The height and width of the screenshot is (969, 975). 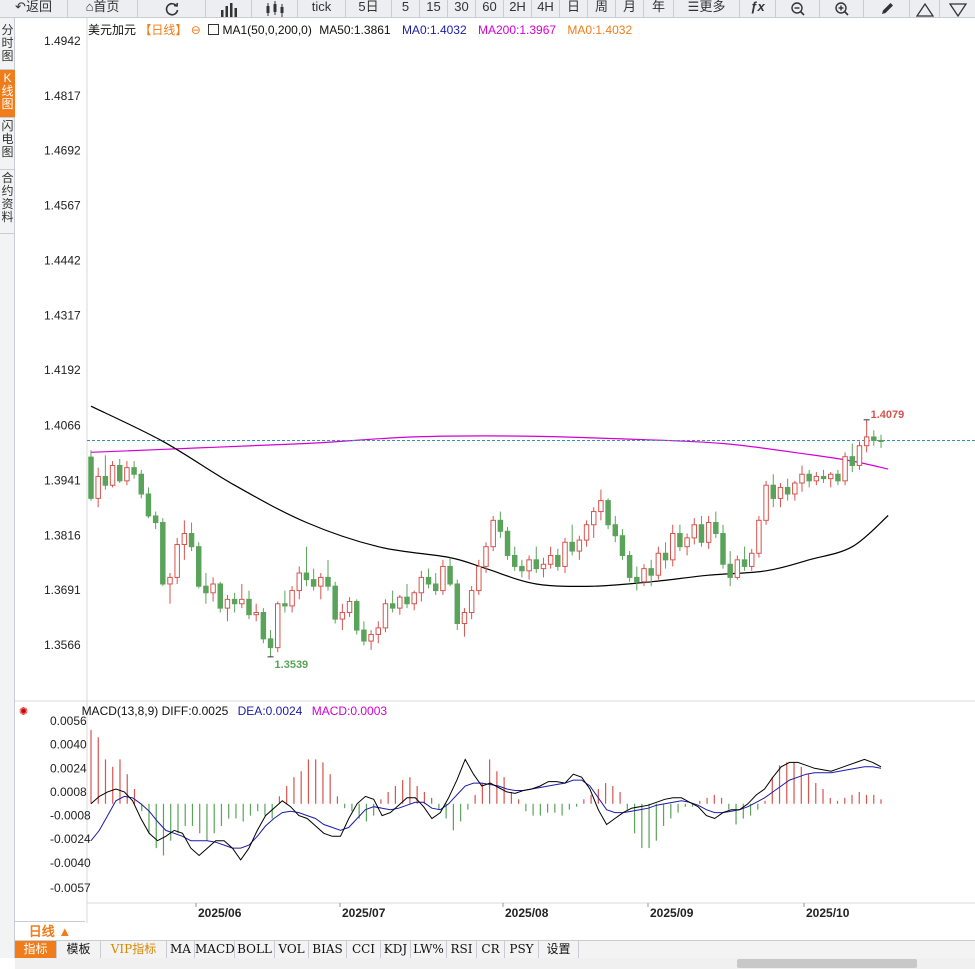 I want to click on period-15min: 15, so click(x=434, y=9).